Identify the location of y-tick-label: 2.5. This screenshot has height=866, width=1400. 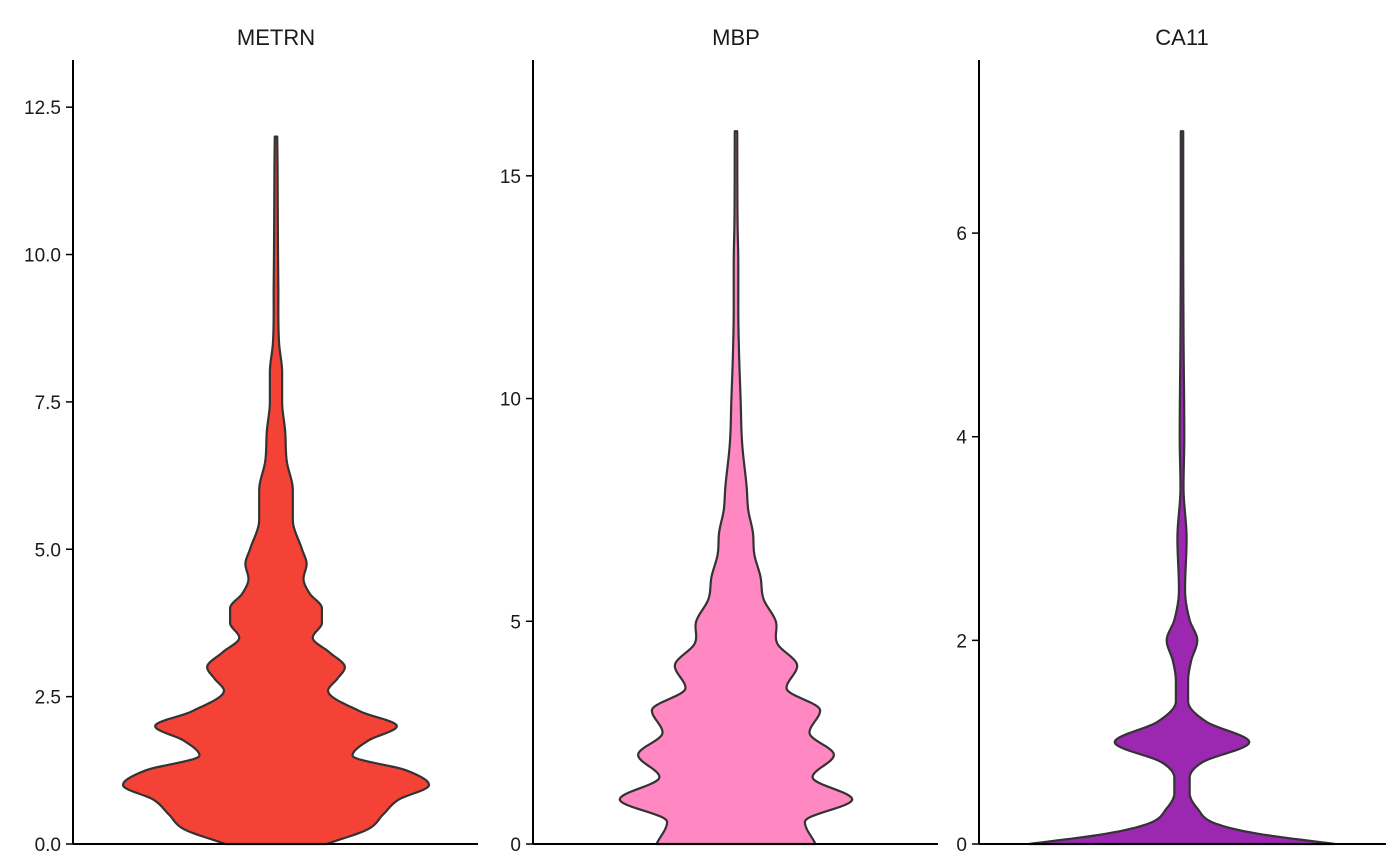
(48, 698).